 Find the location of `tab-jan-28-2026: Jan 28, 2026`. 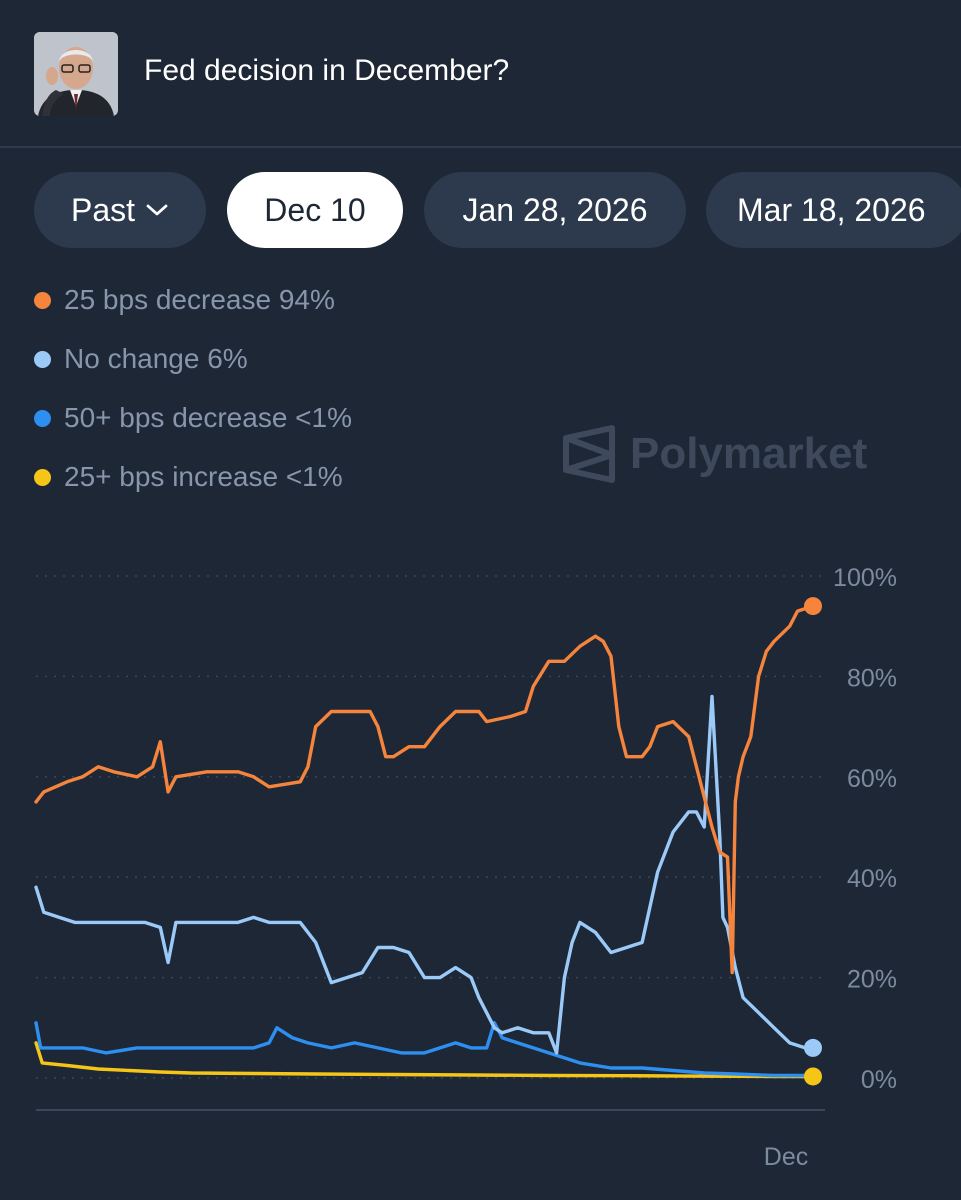

tab-jan-28-2026: Jan 28, 2026 is located at coordinates (555, 210).